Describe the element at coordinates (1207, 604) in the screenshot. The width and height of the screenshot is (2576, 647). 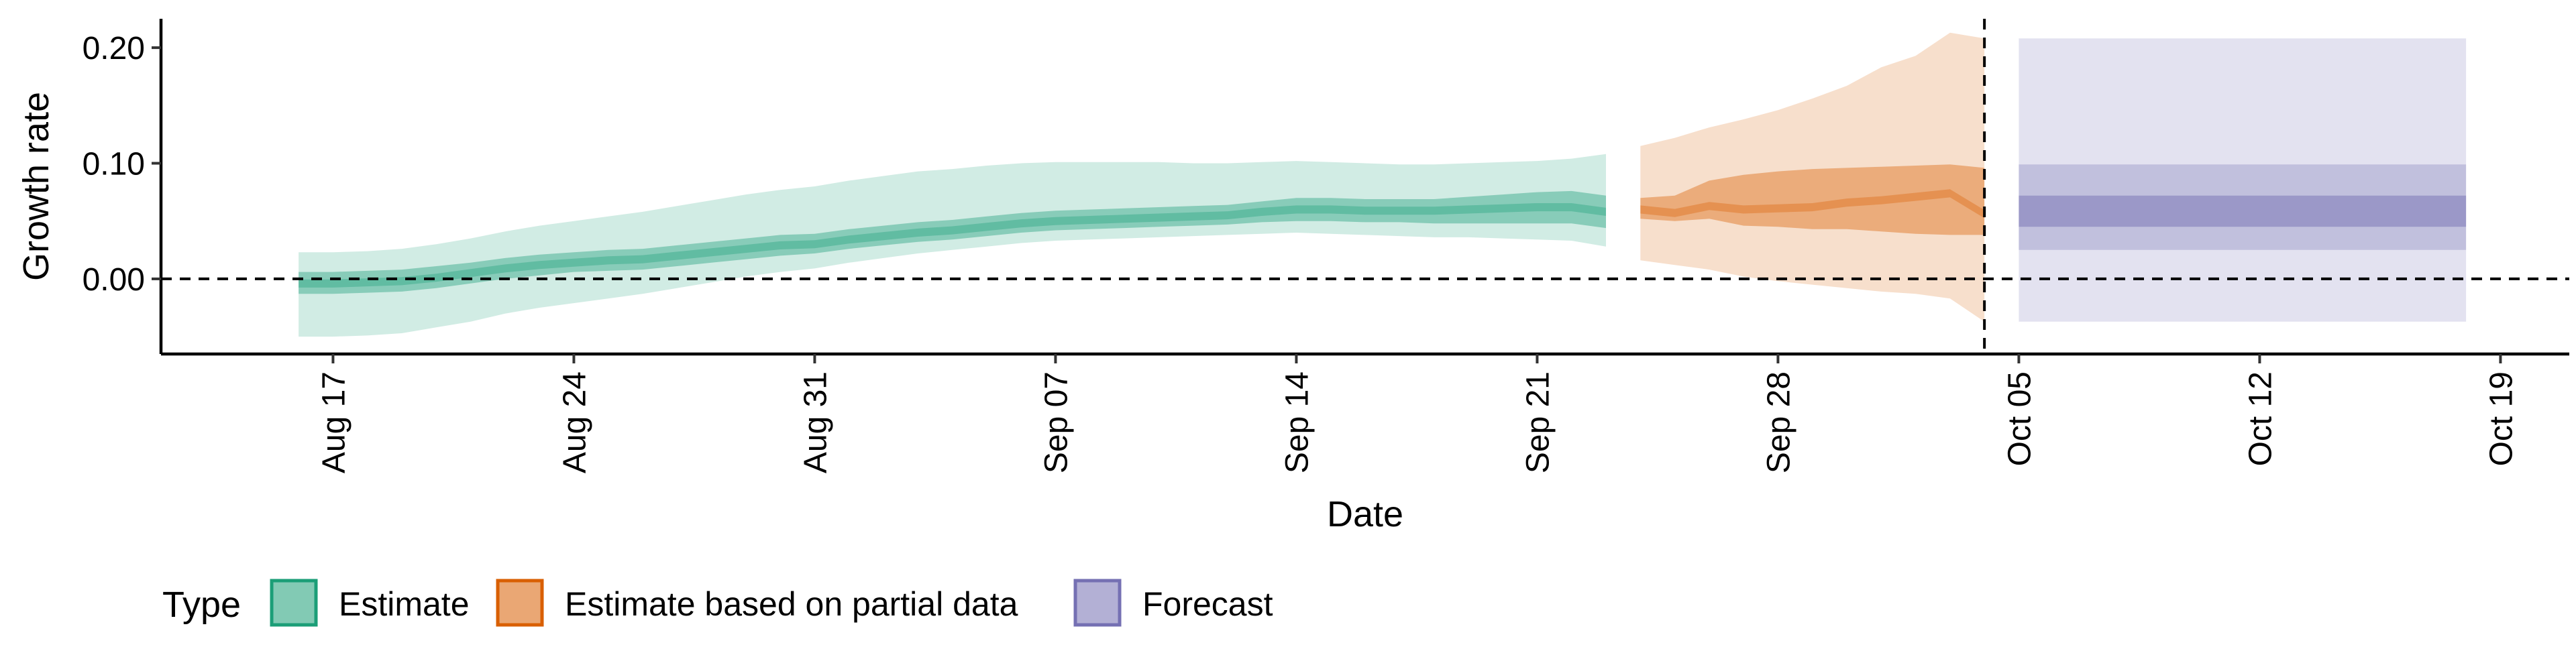
I see `legend-label: Forecast` at that location.